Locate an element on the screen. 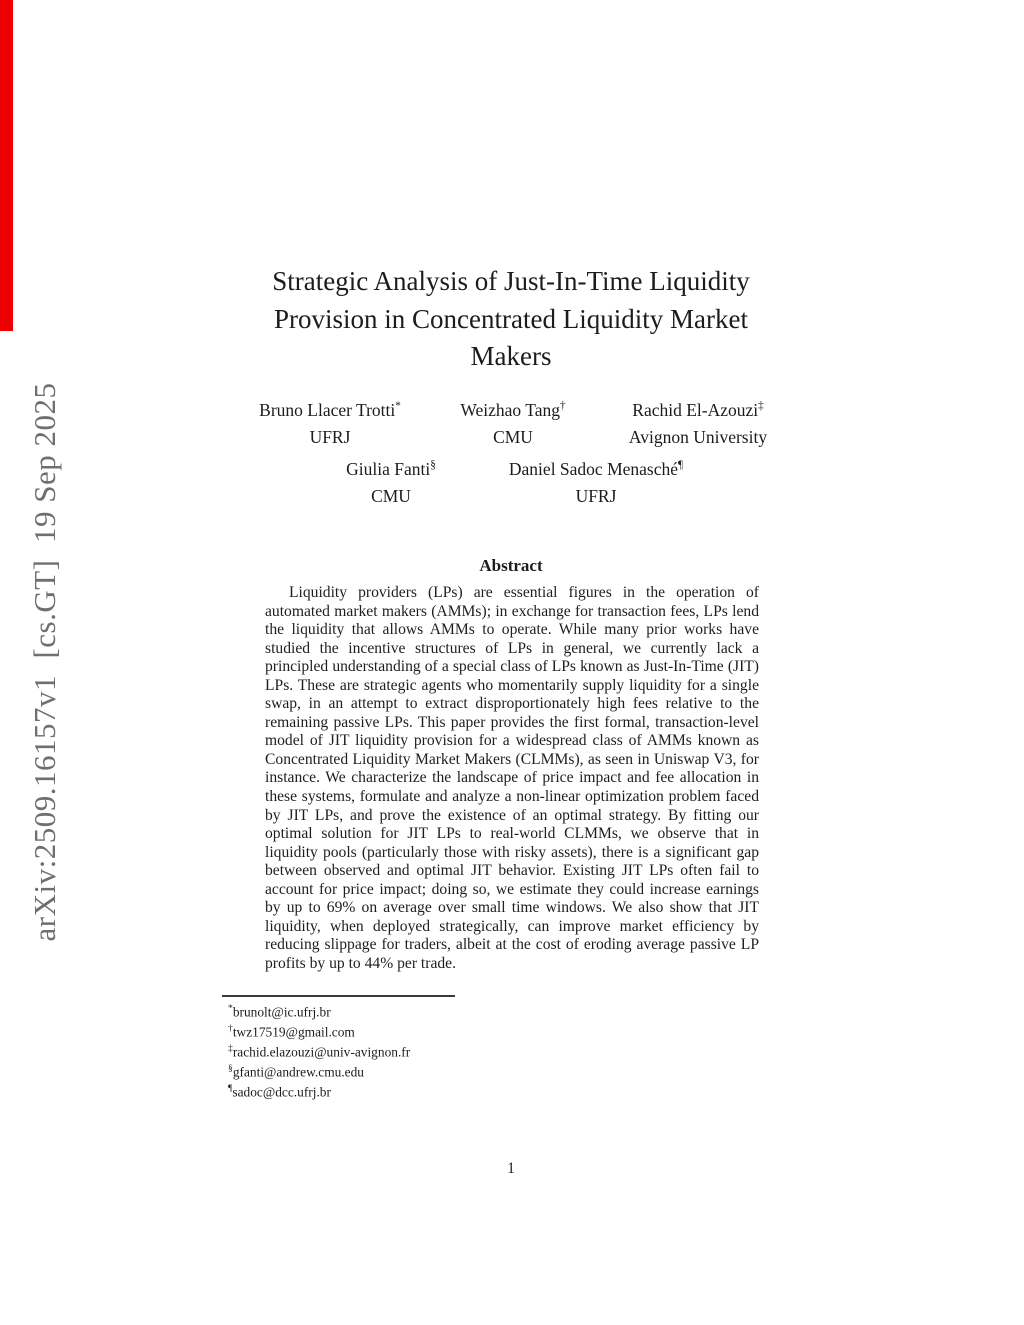 Image resolution: width=1024 pixels, height=1325 pixels. author-name-text: Rachid El-Azouzi is located at coordinates (695, 409).